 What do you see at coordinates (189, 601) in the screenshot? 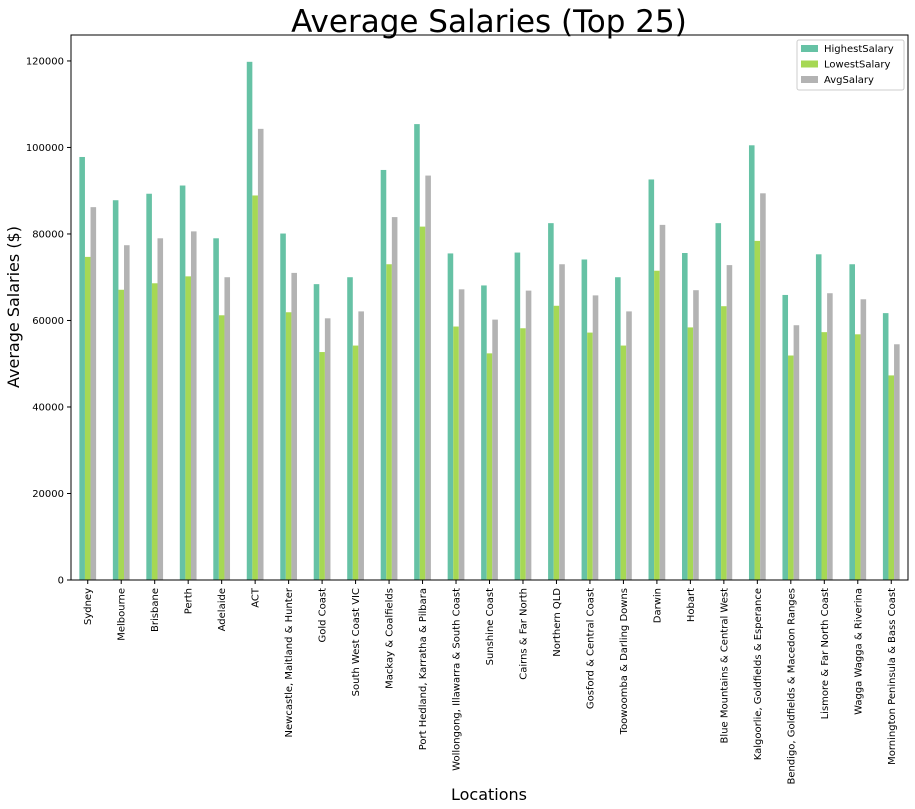
I see `x-tick-label: Perth` at bounding box center [189, 601].